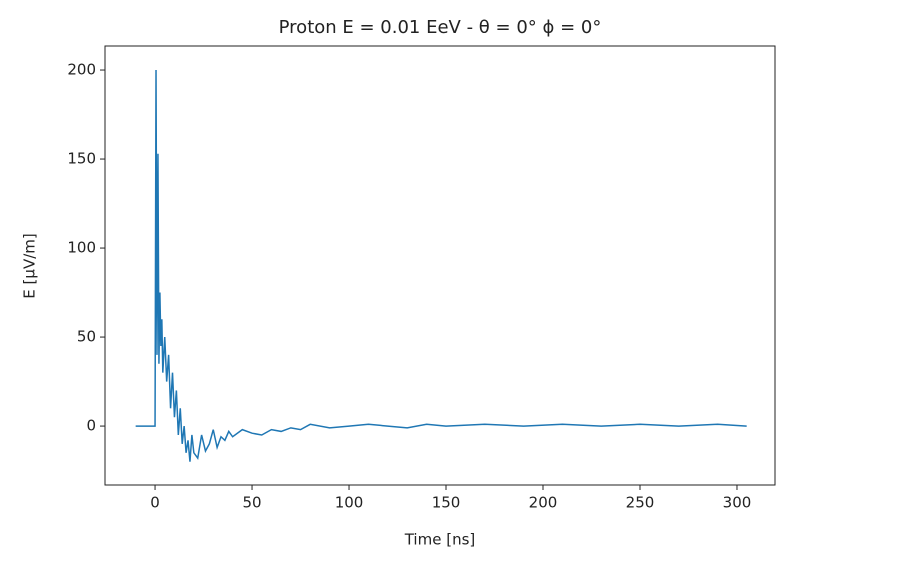 This screenshot has height=569, width=914. I want to click on y-tick-label: 0, so click(91, 426).